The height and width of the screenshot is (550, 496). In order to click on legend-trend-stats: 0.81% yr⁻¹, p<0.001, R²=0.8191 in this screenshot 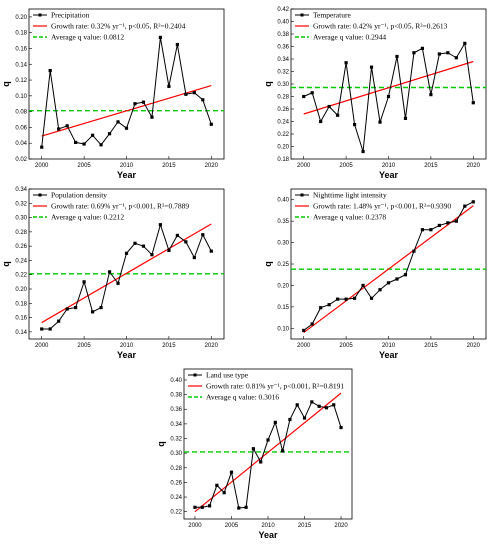, I will do `click(295, 386)`.